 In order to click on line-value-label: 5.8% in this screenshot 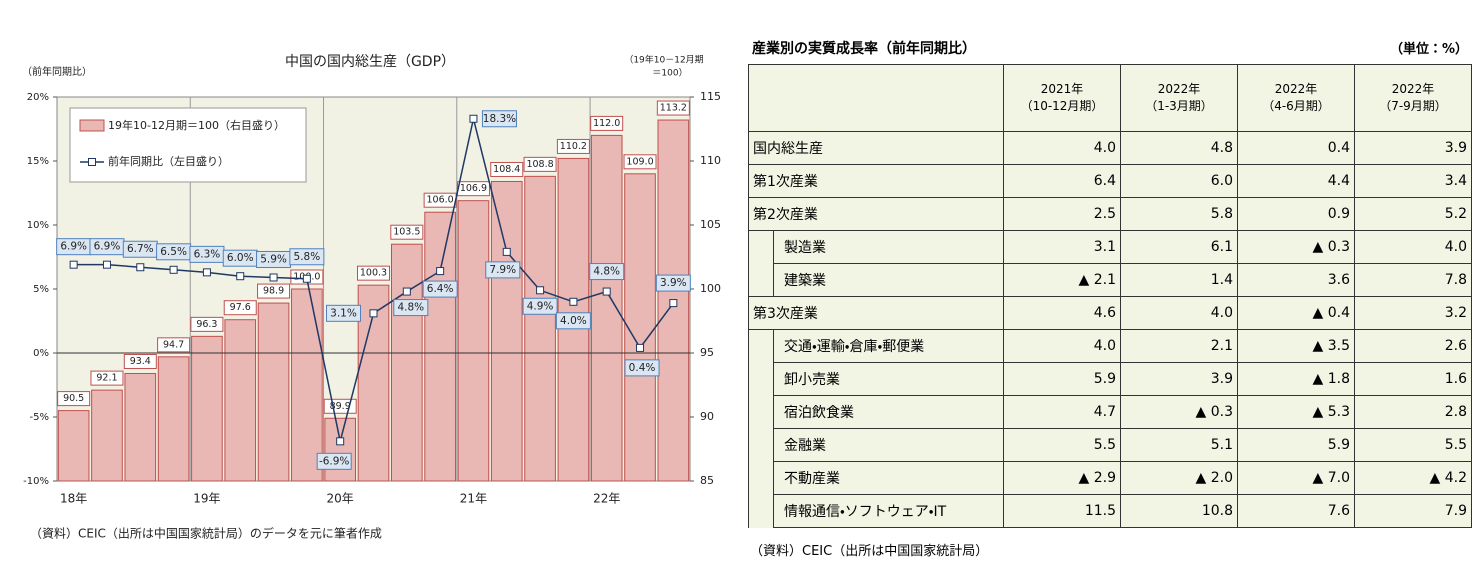, I will do `click(307, 257)`.